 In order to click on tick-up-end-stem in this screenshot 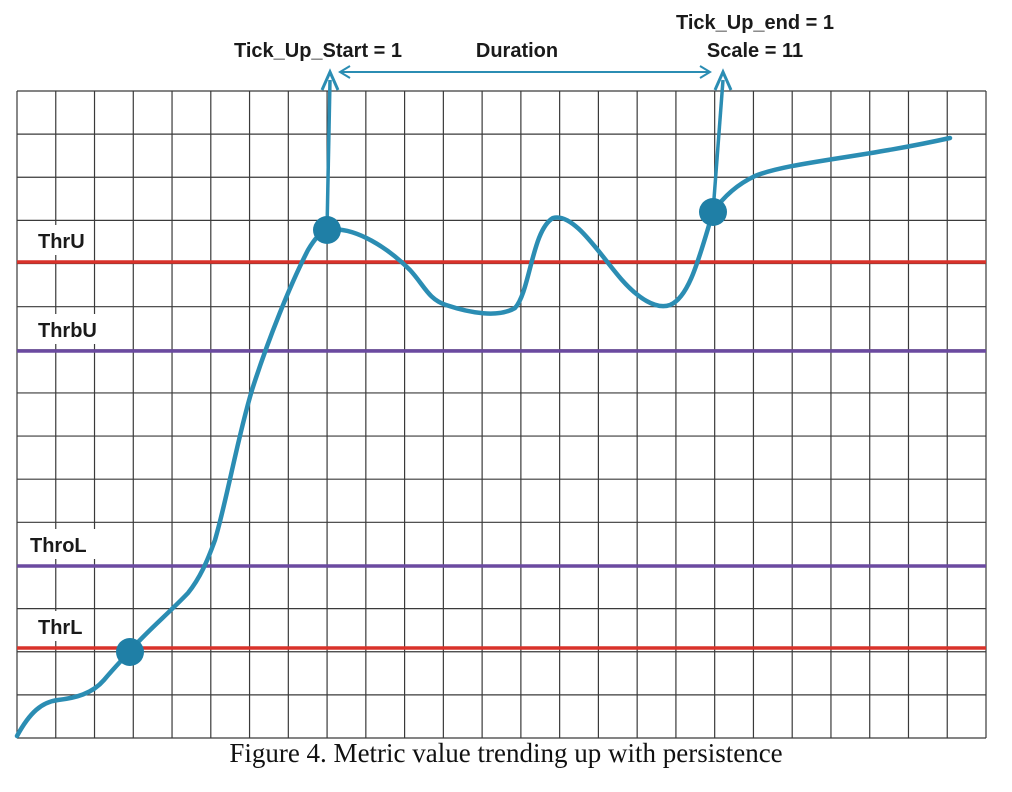, I will do `click(718, 146)`.